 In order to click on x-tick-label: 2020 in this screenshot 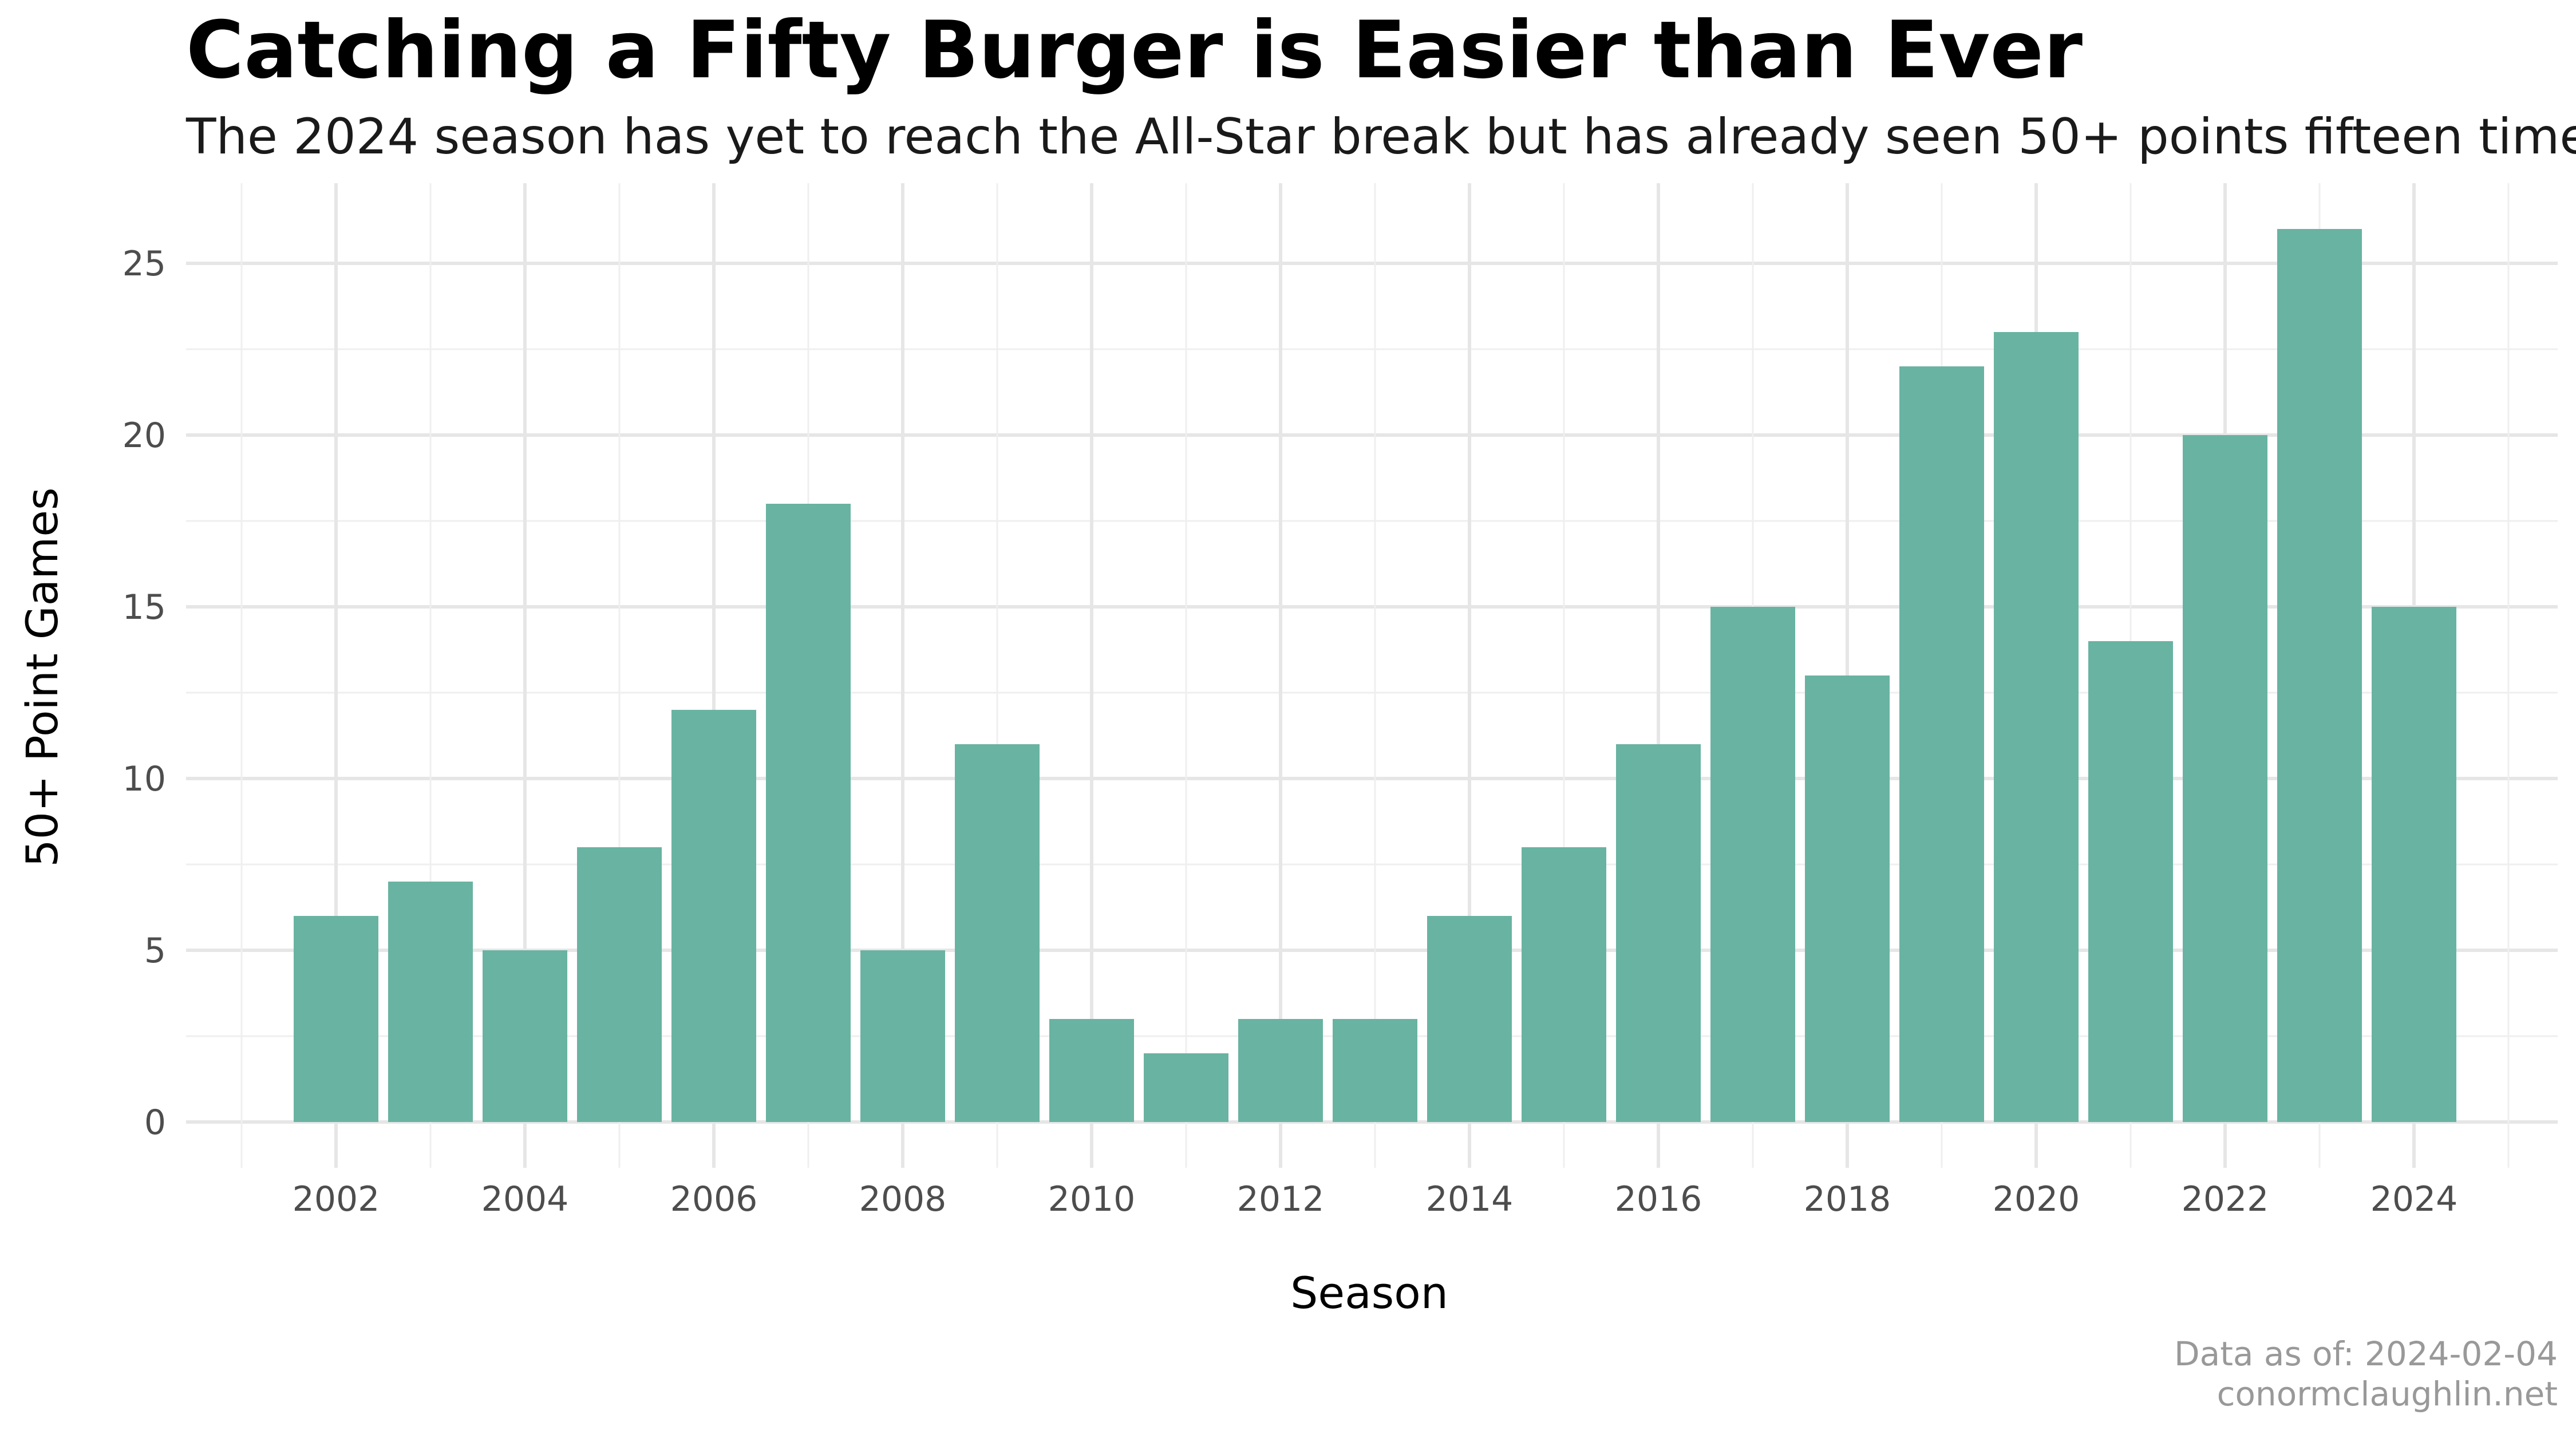, I will do `click(2036, 1199)`.